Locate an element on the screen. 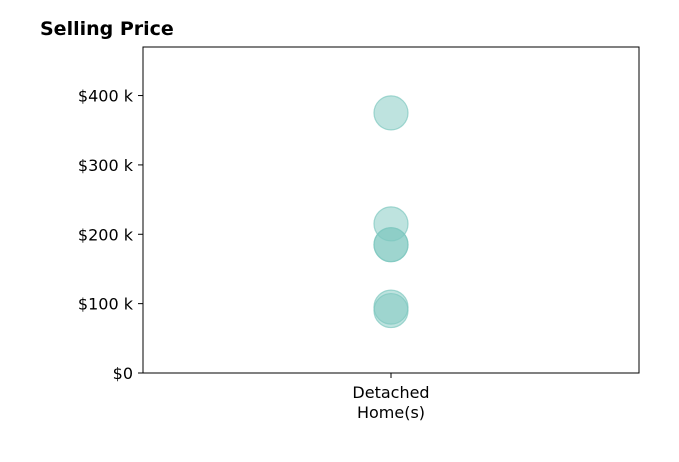 The height and width of the screenshot is (462, 679). y-tick-label: $100 k is located at coordinates (106, 304).